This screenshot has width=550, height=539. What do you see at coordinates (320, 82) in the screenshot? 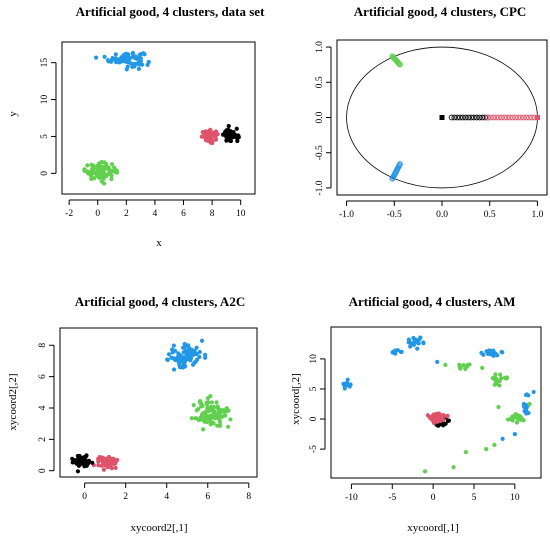
I see `y-tick-label: 0.5` at bounding box center [320, 82].